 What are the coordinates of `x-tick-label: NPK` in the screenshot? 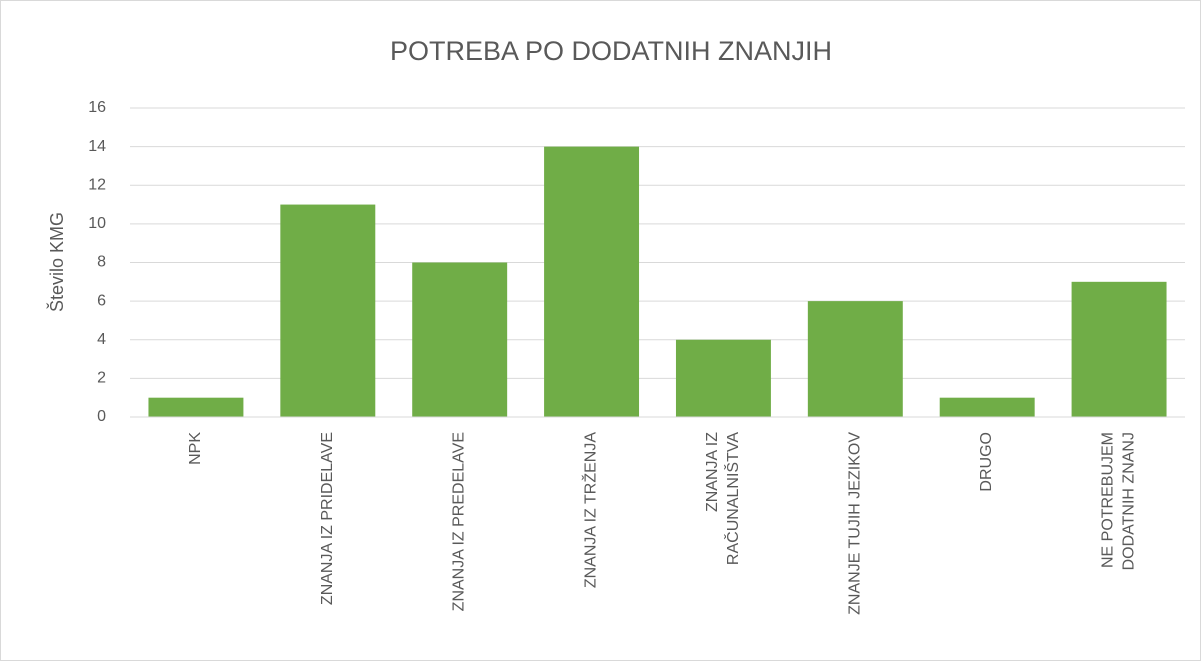 It's located at (195, 448).